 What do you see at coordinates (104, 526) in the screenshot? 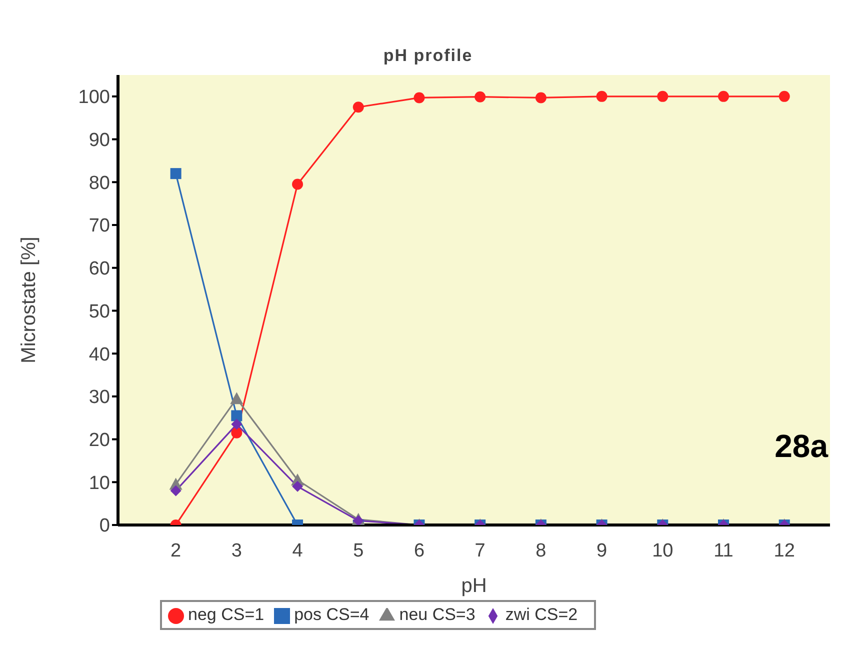
I see `y-tick-label: 0` at bounding box center [104, 526].